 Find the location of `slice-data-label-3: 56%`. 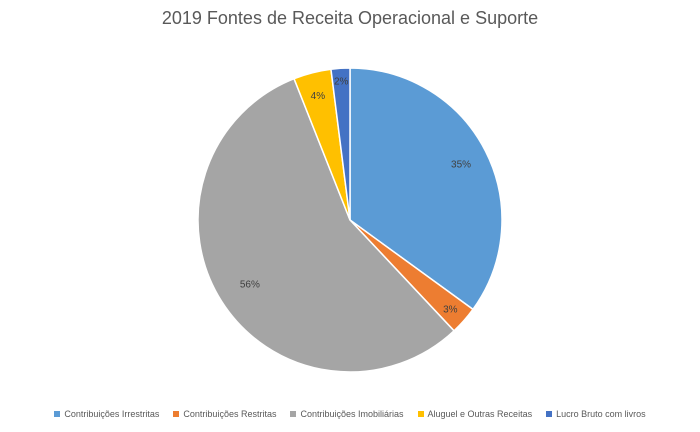

slice-data-label-3: 56% is located at coordinates (250, 285).